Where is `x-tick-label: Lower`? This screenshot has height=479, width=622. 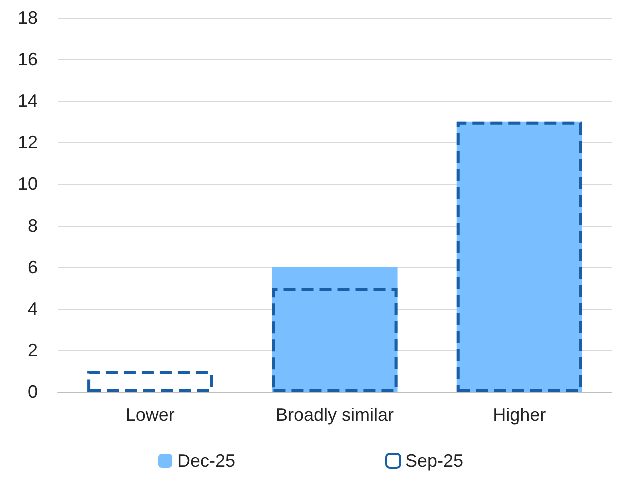
x-tick-label: Lower is located at coordinates (150, 415).